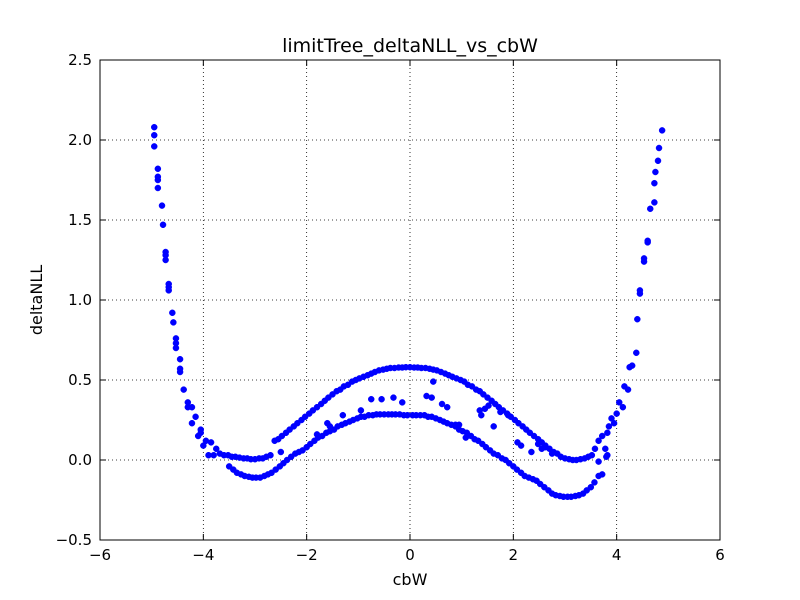 This screenshot has height=600, width=800. I want to click on x-tick-label: −2, so click(307, 555).